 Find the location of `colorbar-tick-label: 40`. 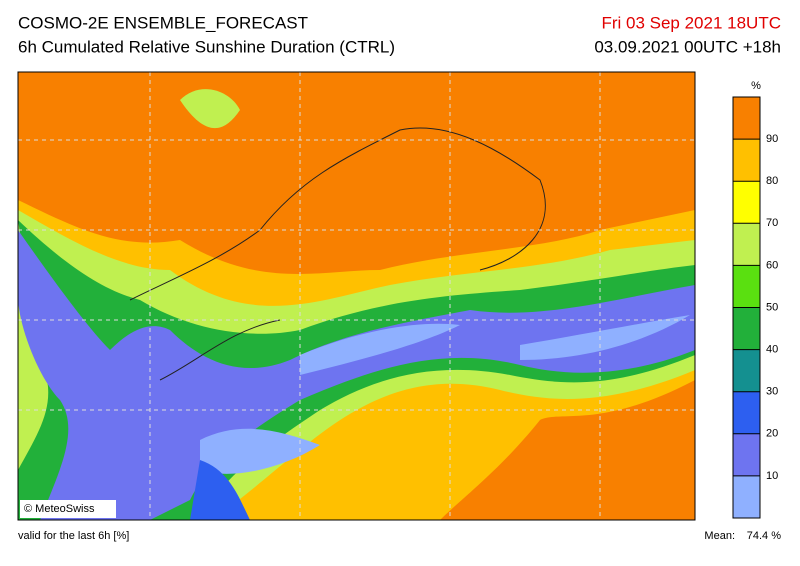

colorbar-tick-label: 40 is located at coordinates (772, 350).